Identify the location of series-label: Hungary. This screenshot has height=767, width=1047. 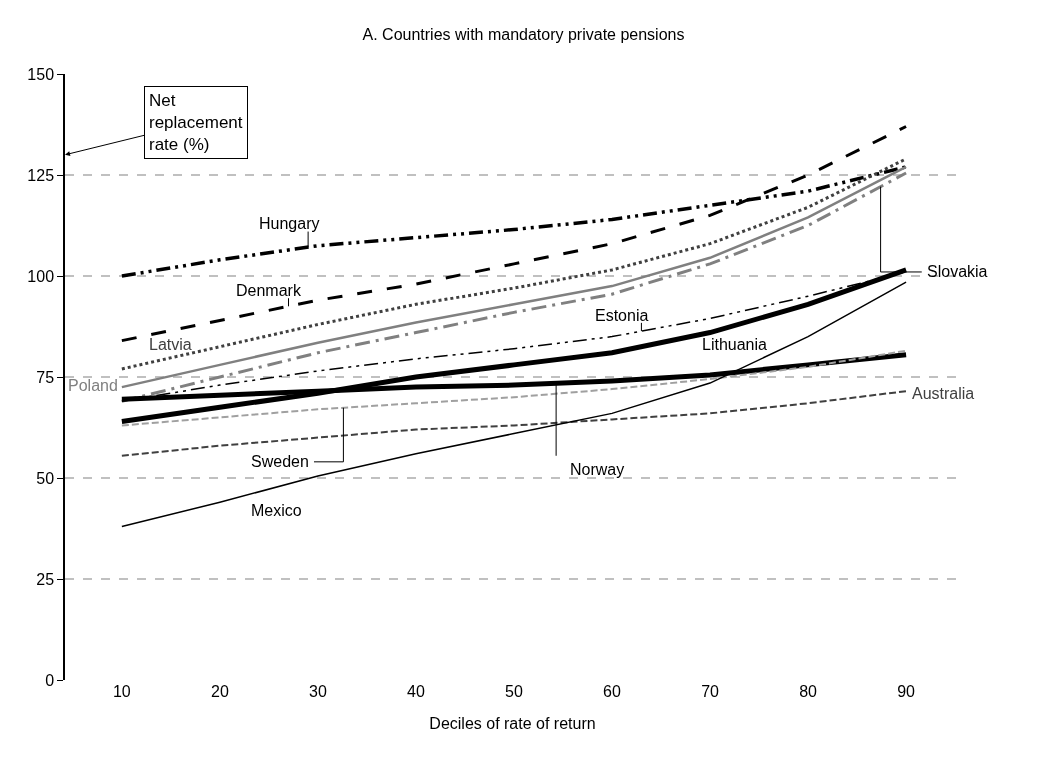
(289, 223).